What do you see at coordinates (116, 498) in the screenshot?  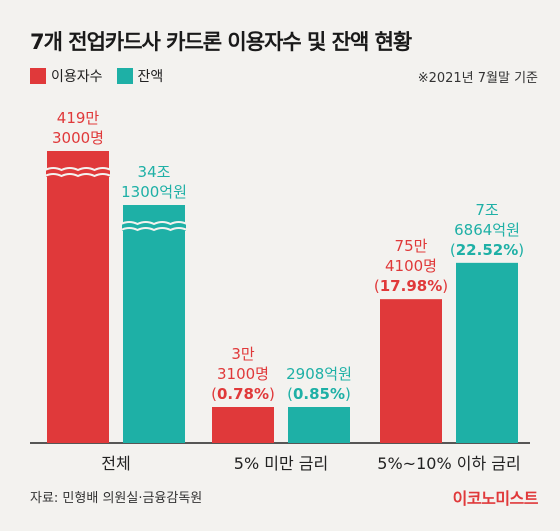 I see `source-note: 자료: 민형배 의원실·금융감독원` at bounding box center [116, 498].